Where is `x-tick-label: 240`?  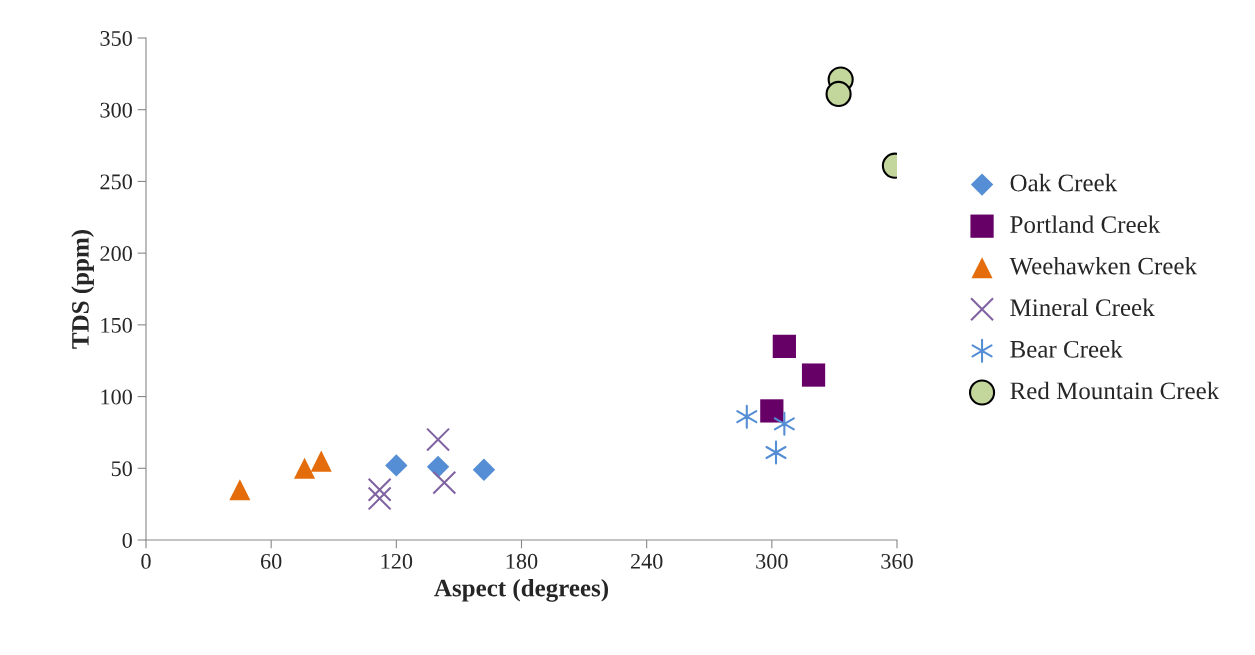 x-tick-label: 240 is located at coordinates (646, 561).